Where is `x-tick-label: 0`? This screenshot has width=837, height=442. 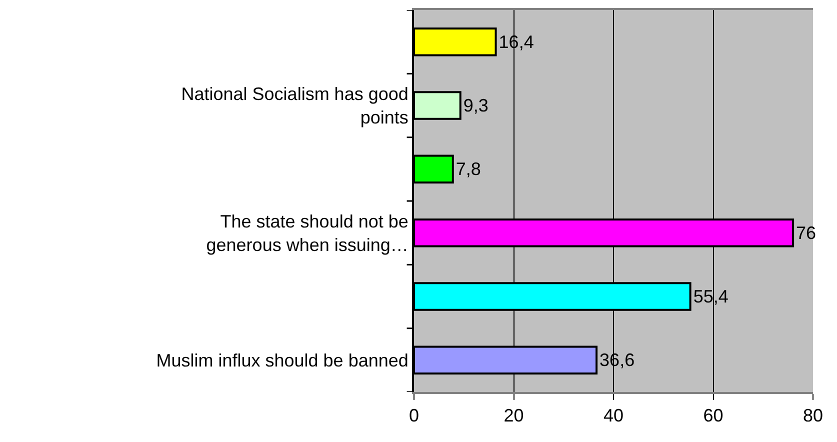
x-tick-label: 0 is located at coordinates (414, 416).